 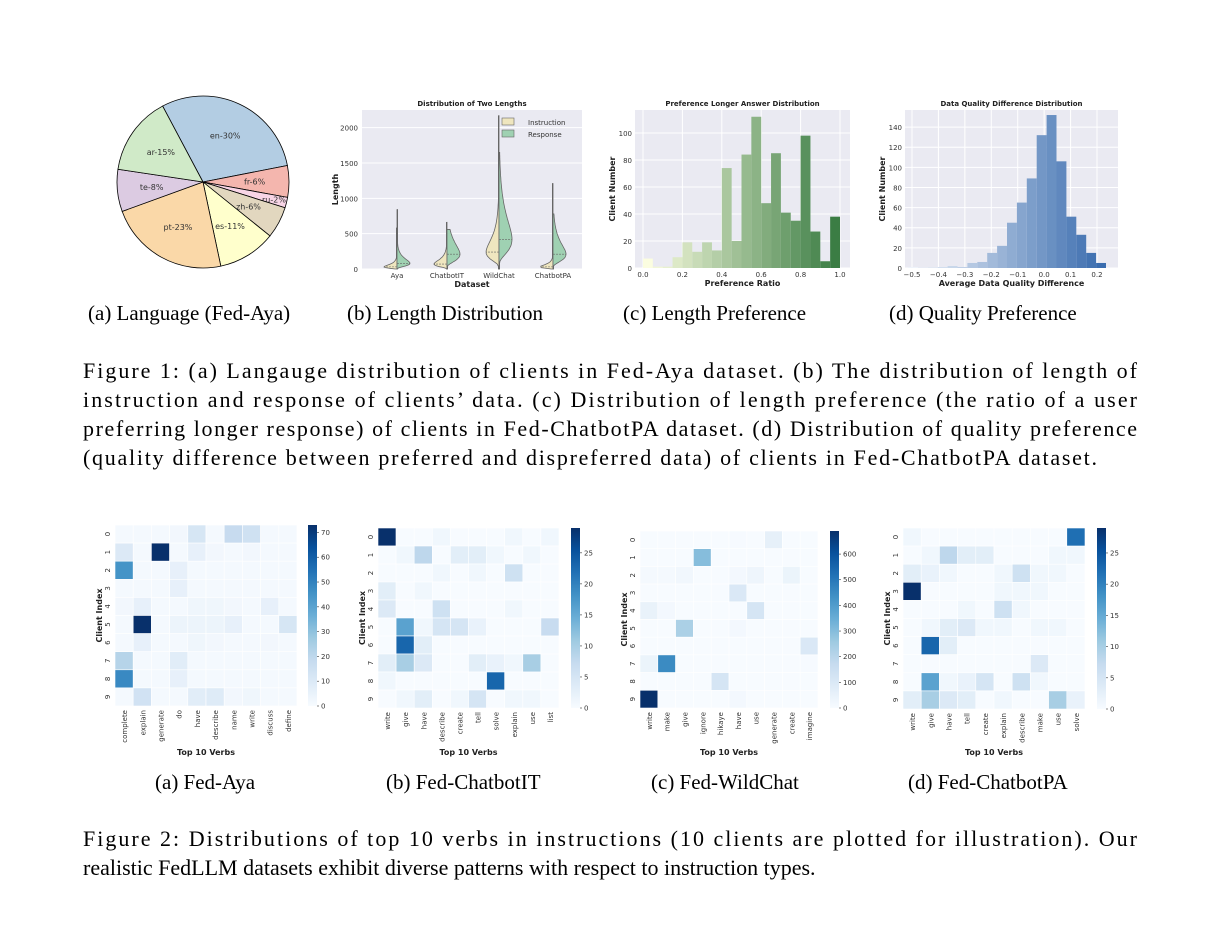 What do you see at coordinates (1112, 710) in the screenshot?
I see `colorbar-tick-label: 0` at bounding box center [1112, 710].